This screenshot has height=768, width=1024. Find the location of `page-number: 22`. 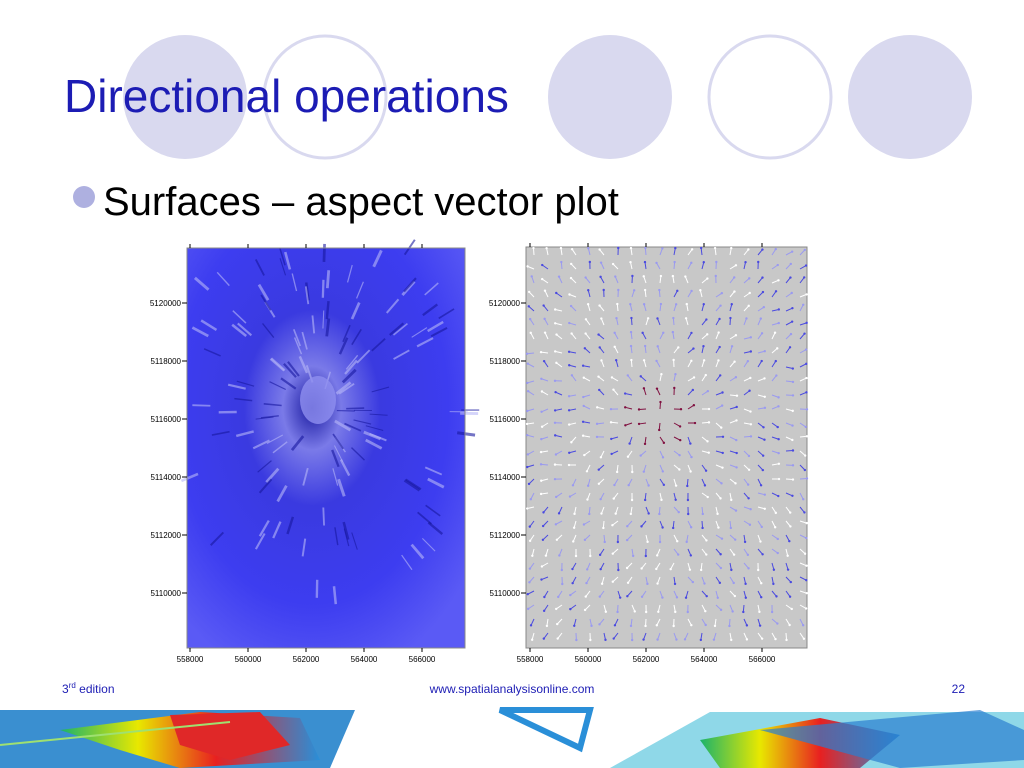

page-number: 22 is located at coordinates (959, 689).